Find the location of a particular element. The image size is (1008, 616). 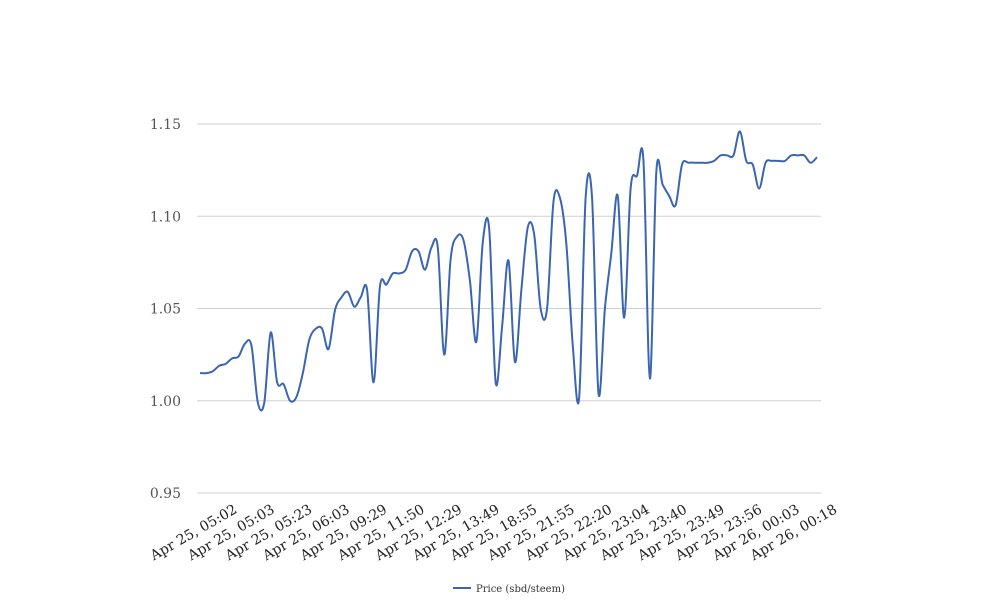

y-tick-label: 1.05 is located at coordinates (165, 310).